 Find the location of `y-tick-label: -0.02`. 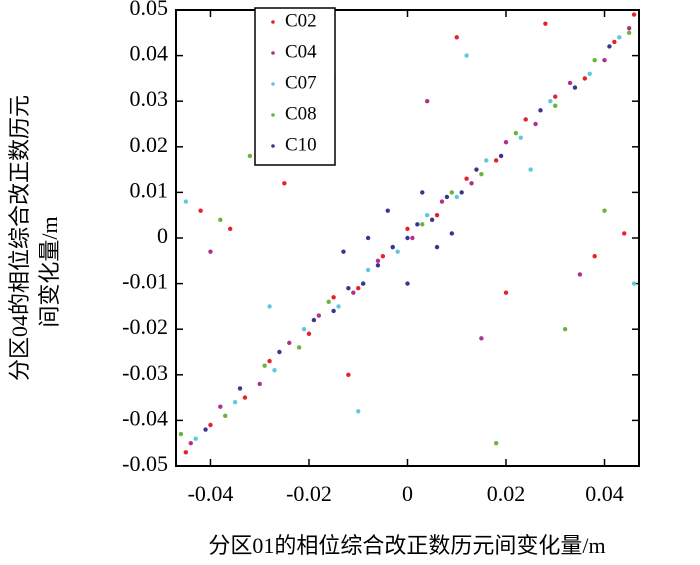

y-tick-label: -0.02 is located at coordinates (145, 326).